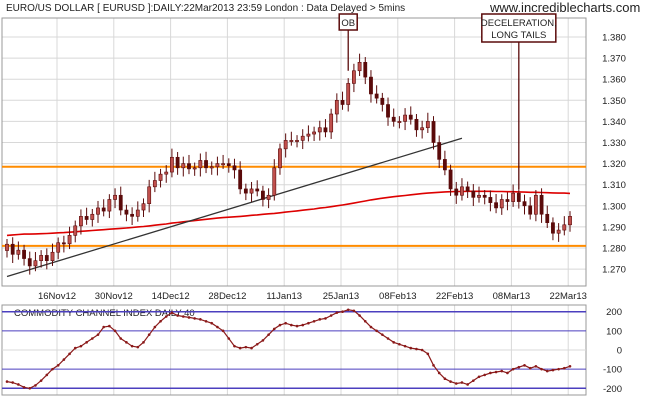 The image size is (660, 400). Describe the element at coordinates (614, 185) in the screenshot. I see `price-tick-label: 1.310` at that location.